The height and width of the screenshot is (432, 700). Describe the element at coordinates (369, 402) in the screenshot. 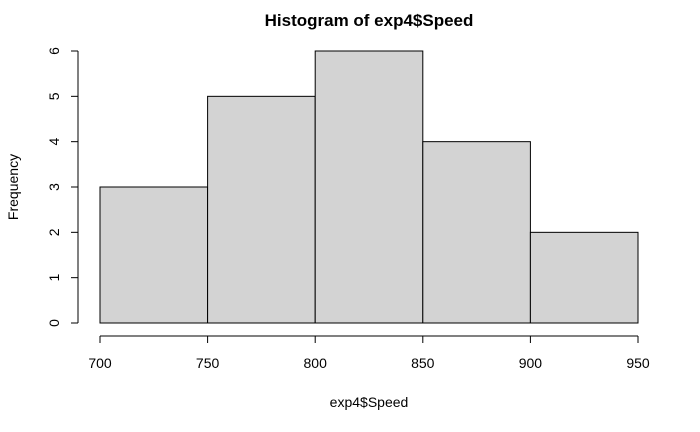

I see `x-axis-label: exp4$Speed` at that location.